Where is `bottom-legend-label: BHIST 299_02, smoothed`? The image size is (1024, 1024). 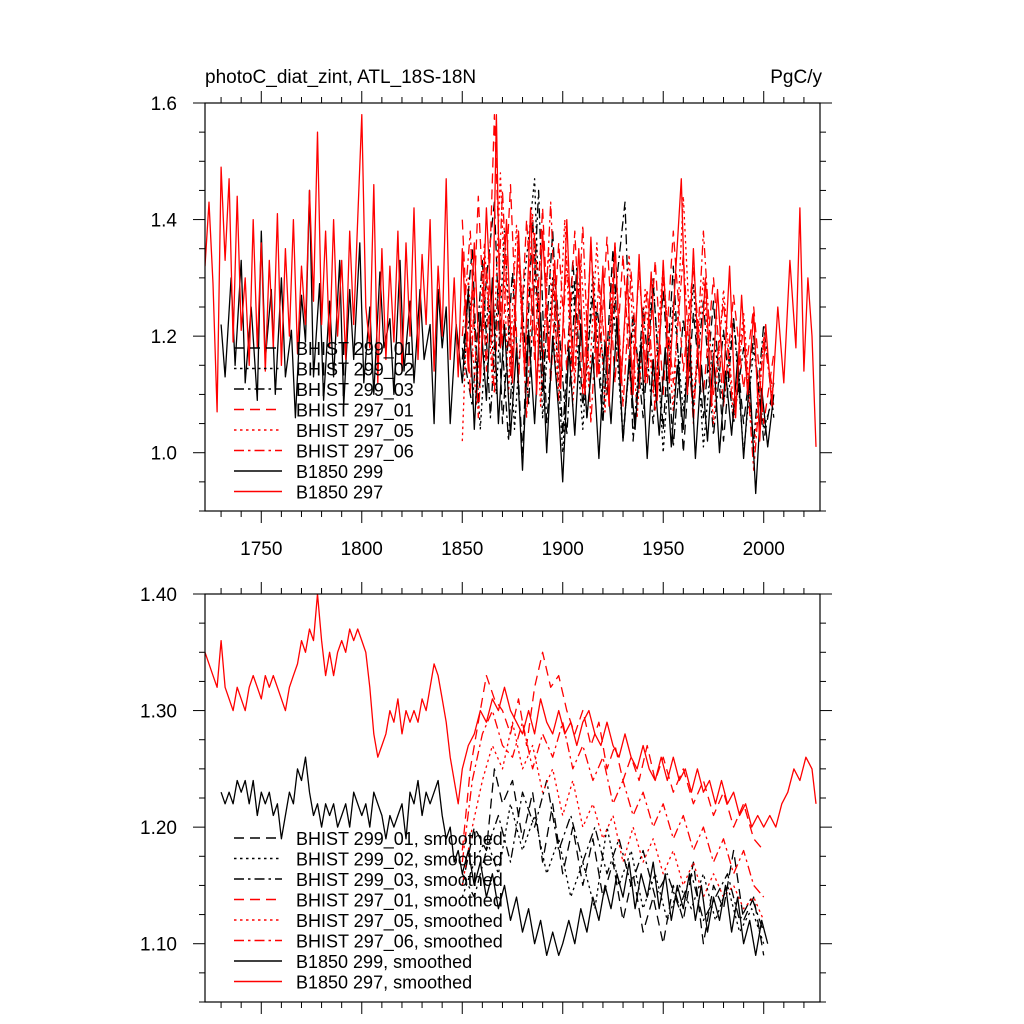
bottom-legend-label: BHIST 299_02, smoothed is located at coordinates (399, 860).